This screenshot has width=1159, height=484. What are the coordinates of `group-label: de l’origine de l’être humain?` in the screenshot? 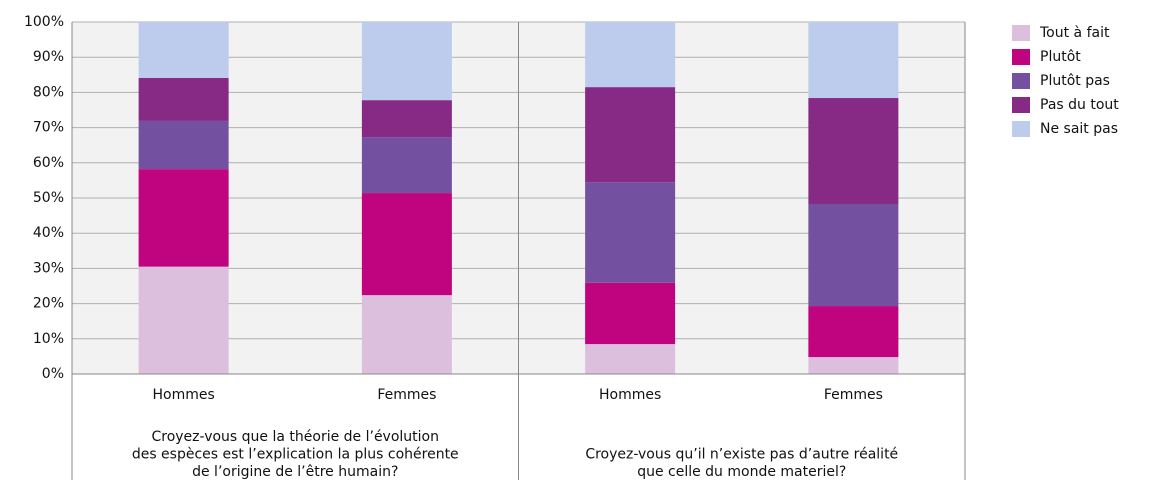 It's located at (295, 472).